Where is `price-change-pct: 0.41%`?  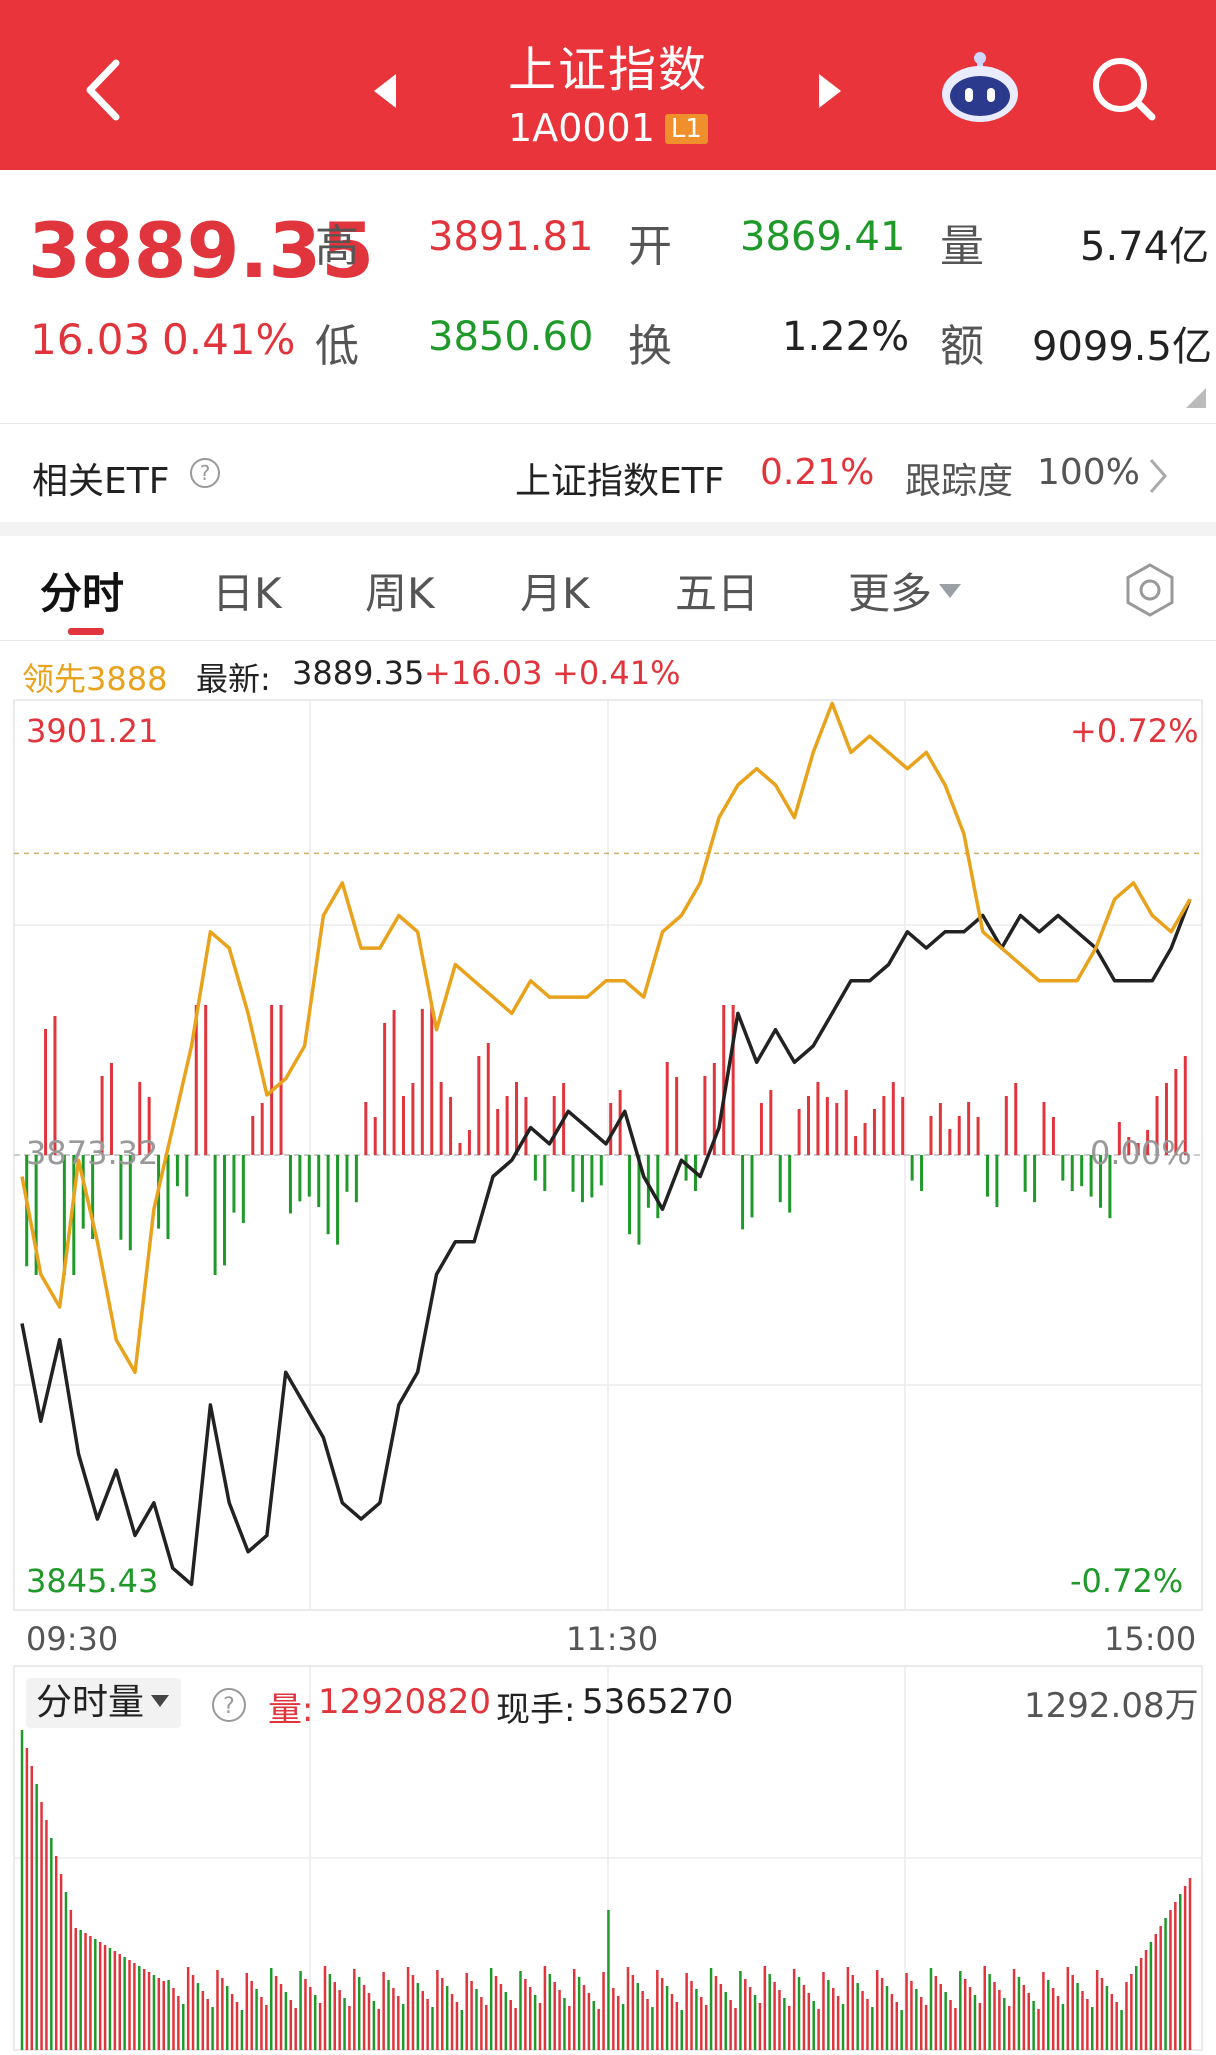
price-change-pct: 0.41% is located at coordinates (229, 339).